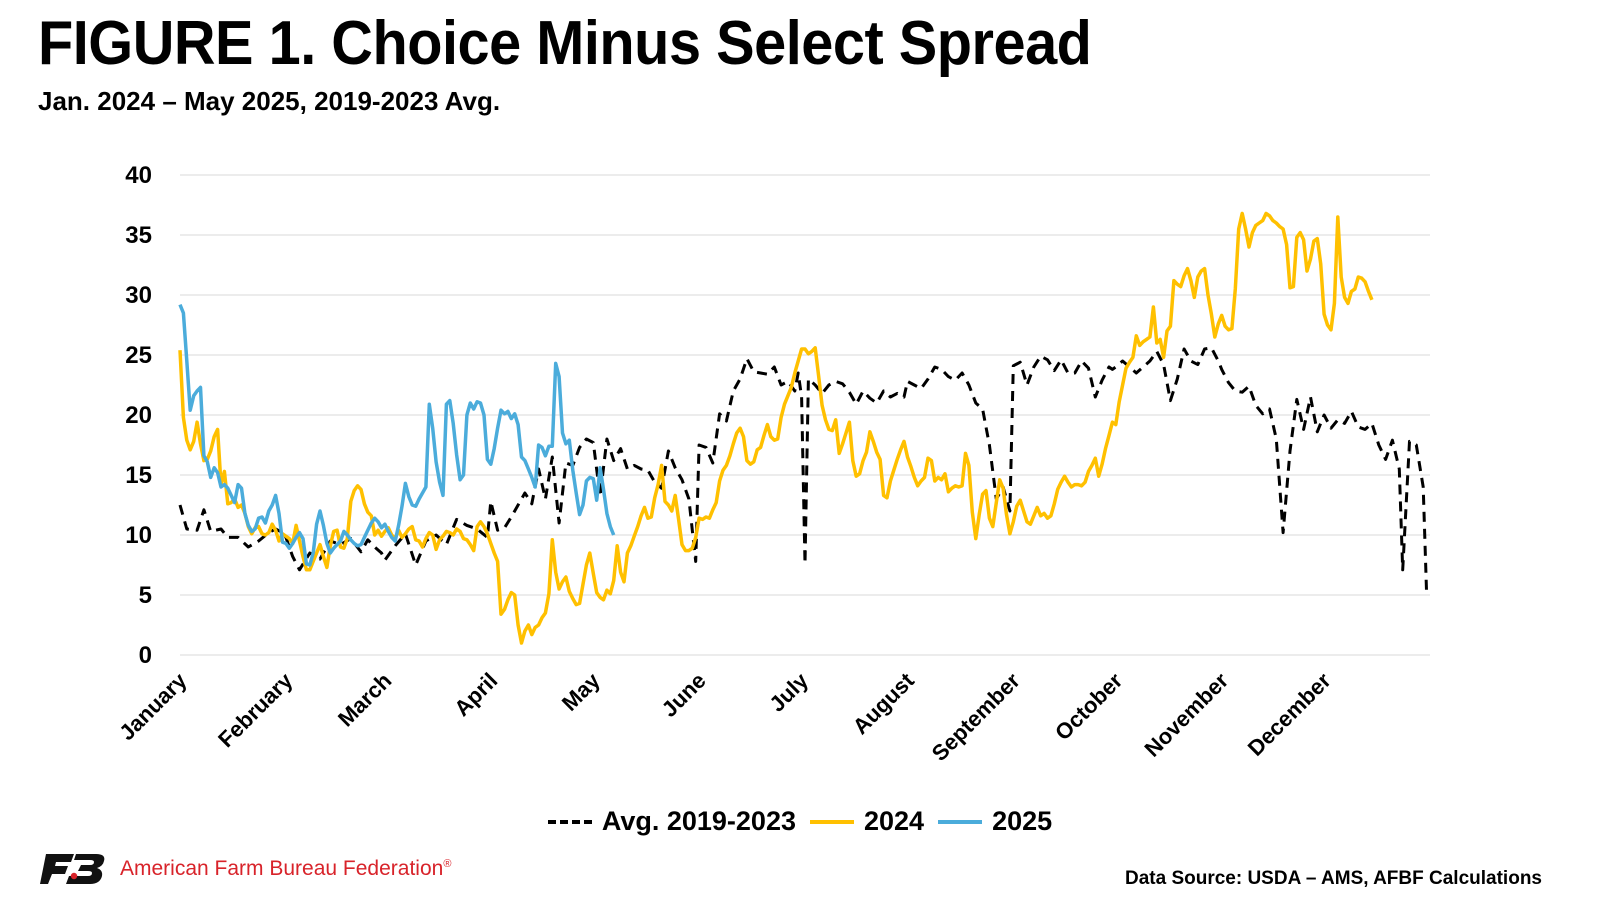 This screenshot has height=900, width=1600. What do you see at coordinates (255, 709) in the screenshot?
I see `x-tick-label-february: February` at bounding box center [255, 709].